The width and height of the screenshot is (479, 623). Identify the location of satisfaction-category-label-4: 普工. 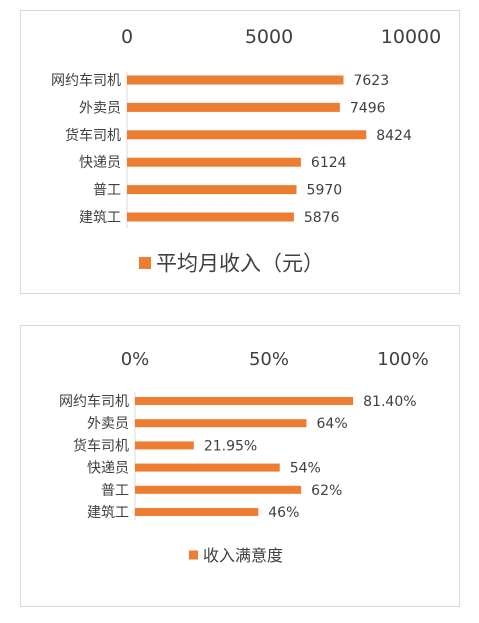
(115, 491).